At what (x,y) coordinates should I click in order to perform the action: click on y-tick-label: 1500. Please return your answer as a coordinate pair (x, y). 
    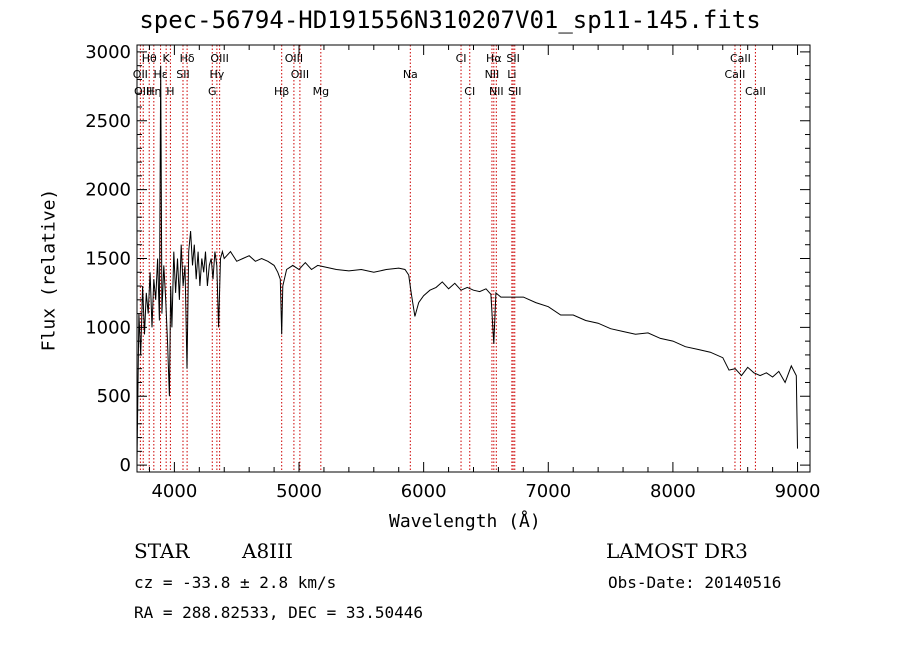
    Looking at the image, I should click on (108, 259).